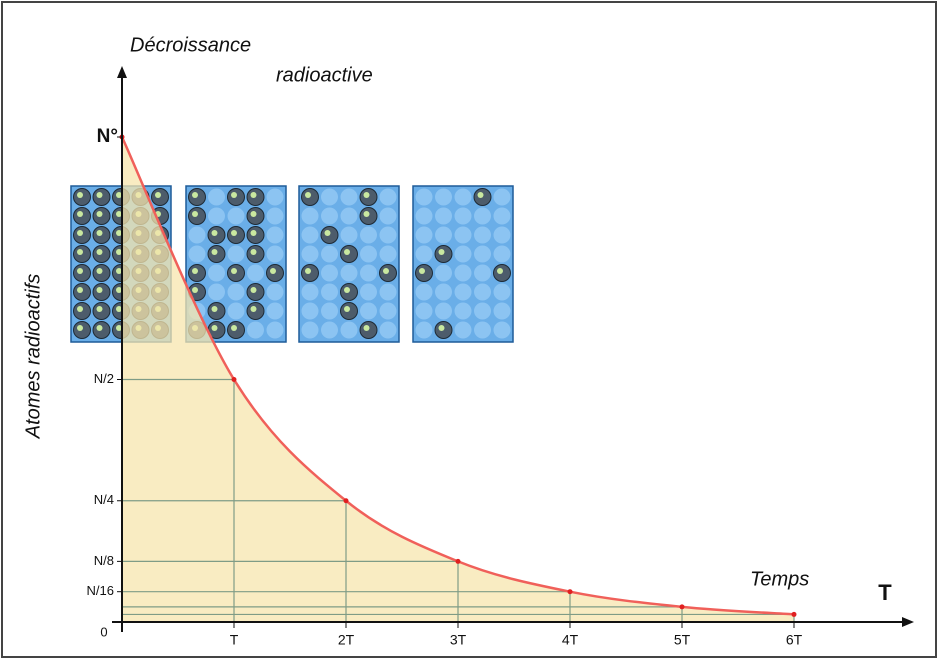 Image resolution: width=938 pixels, height=659 pixels. I want to click on x-tick-label: 4T, so click(570, 640).